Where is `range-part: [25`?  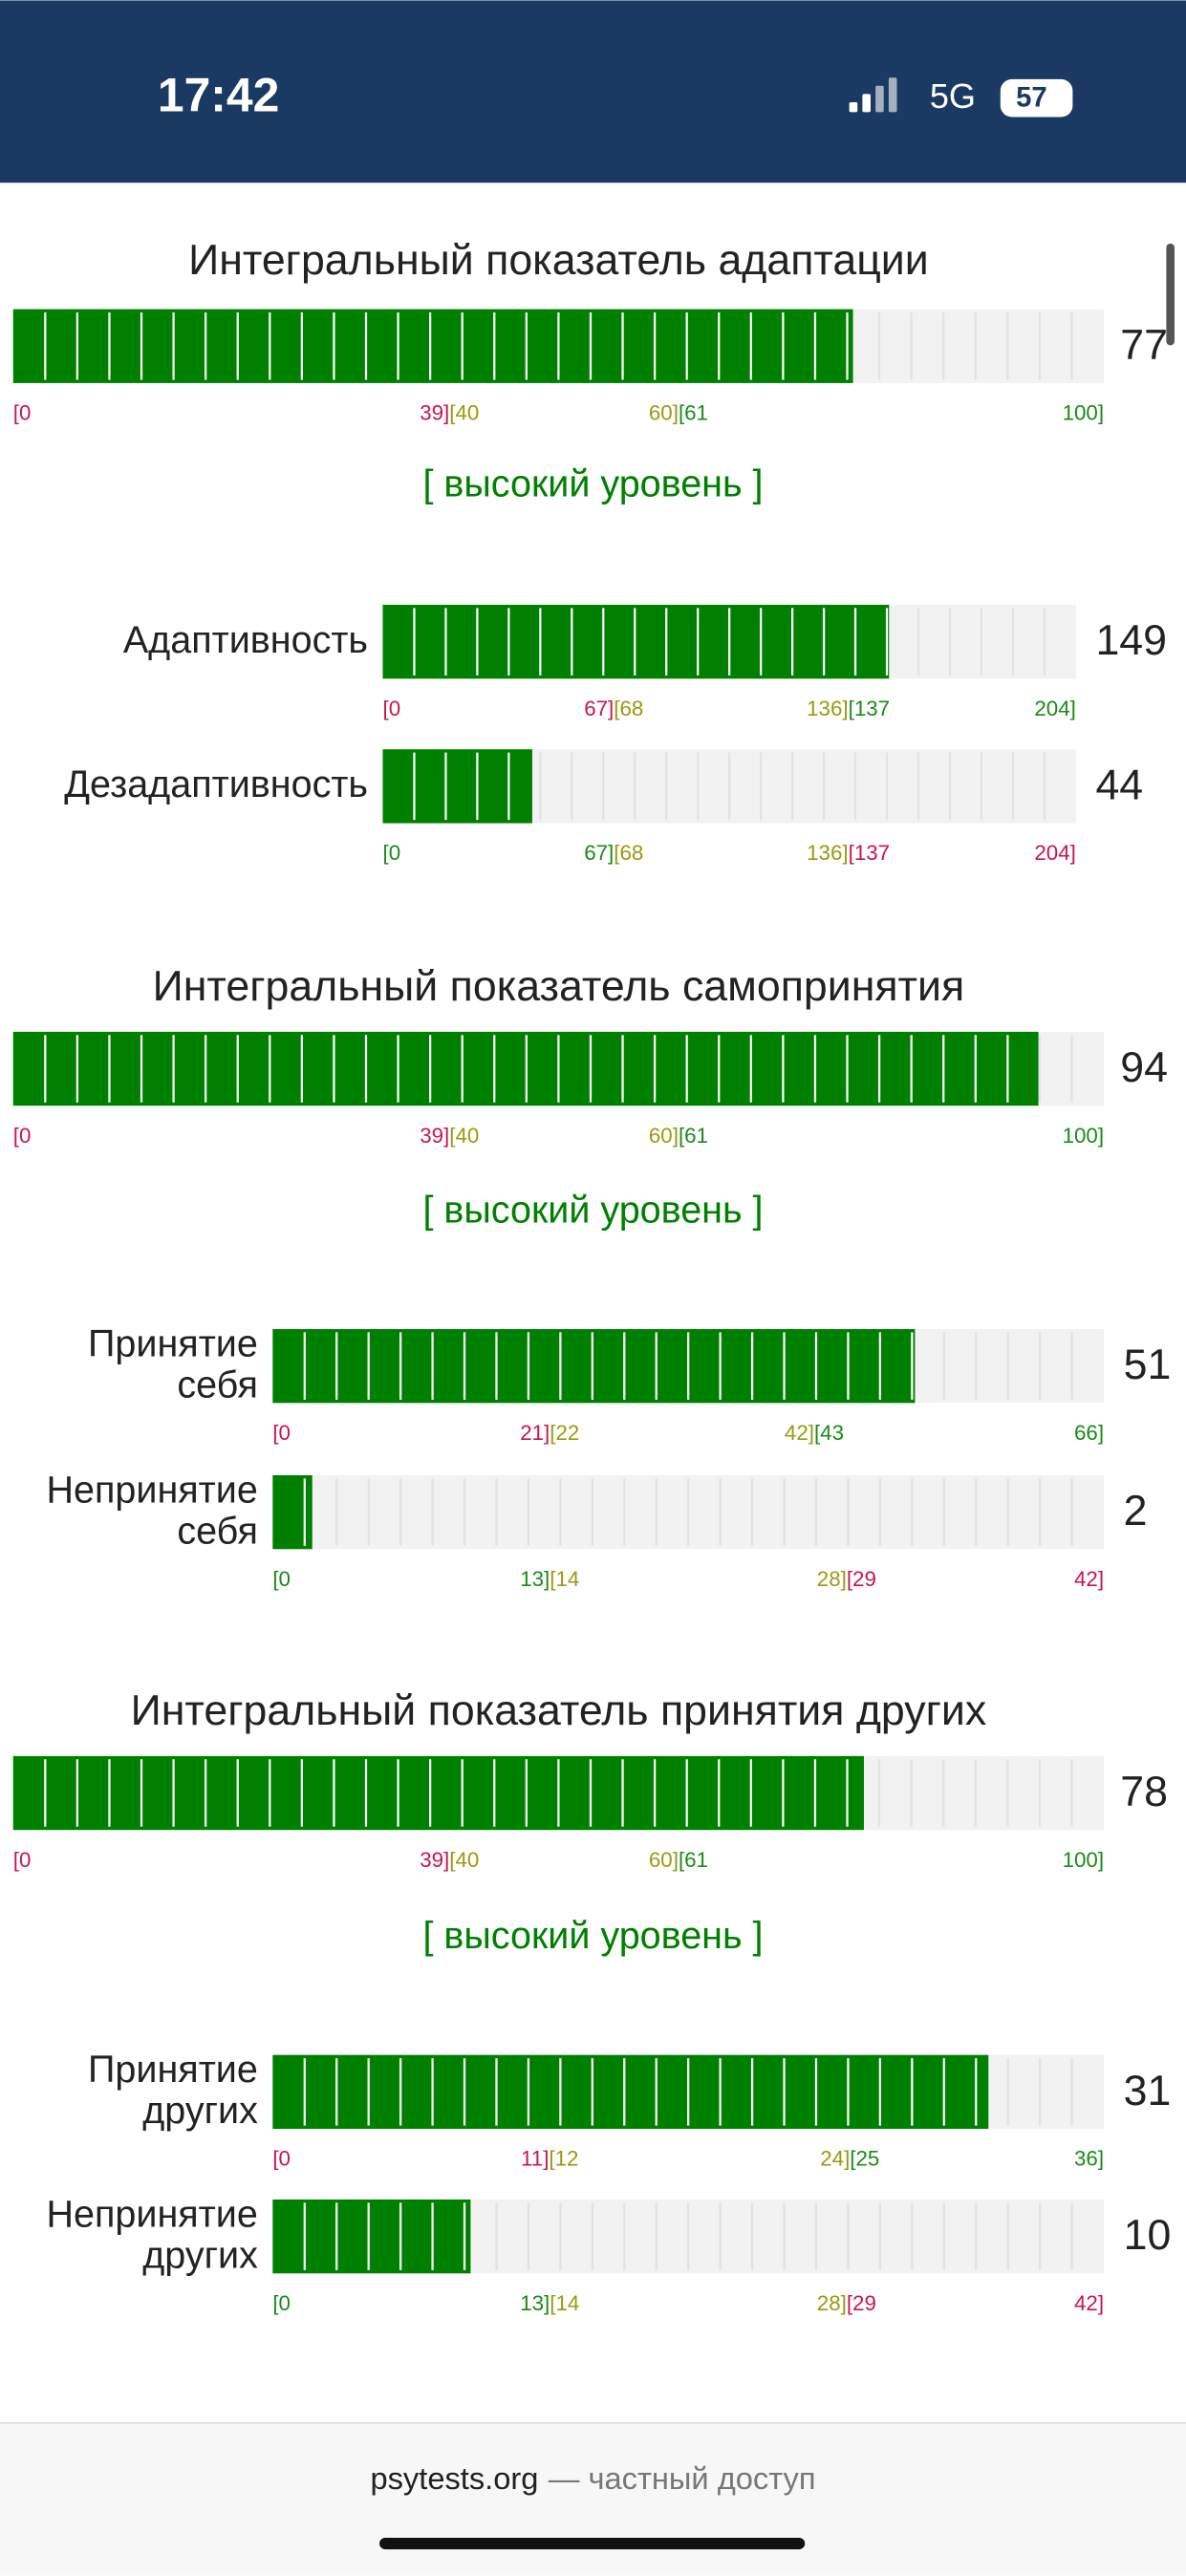 range-part: [25 is located at coordinates (864, 2159).